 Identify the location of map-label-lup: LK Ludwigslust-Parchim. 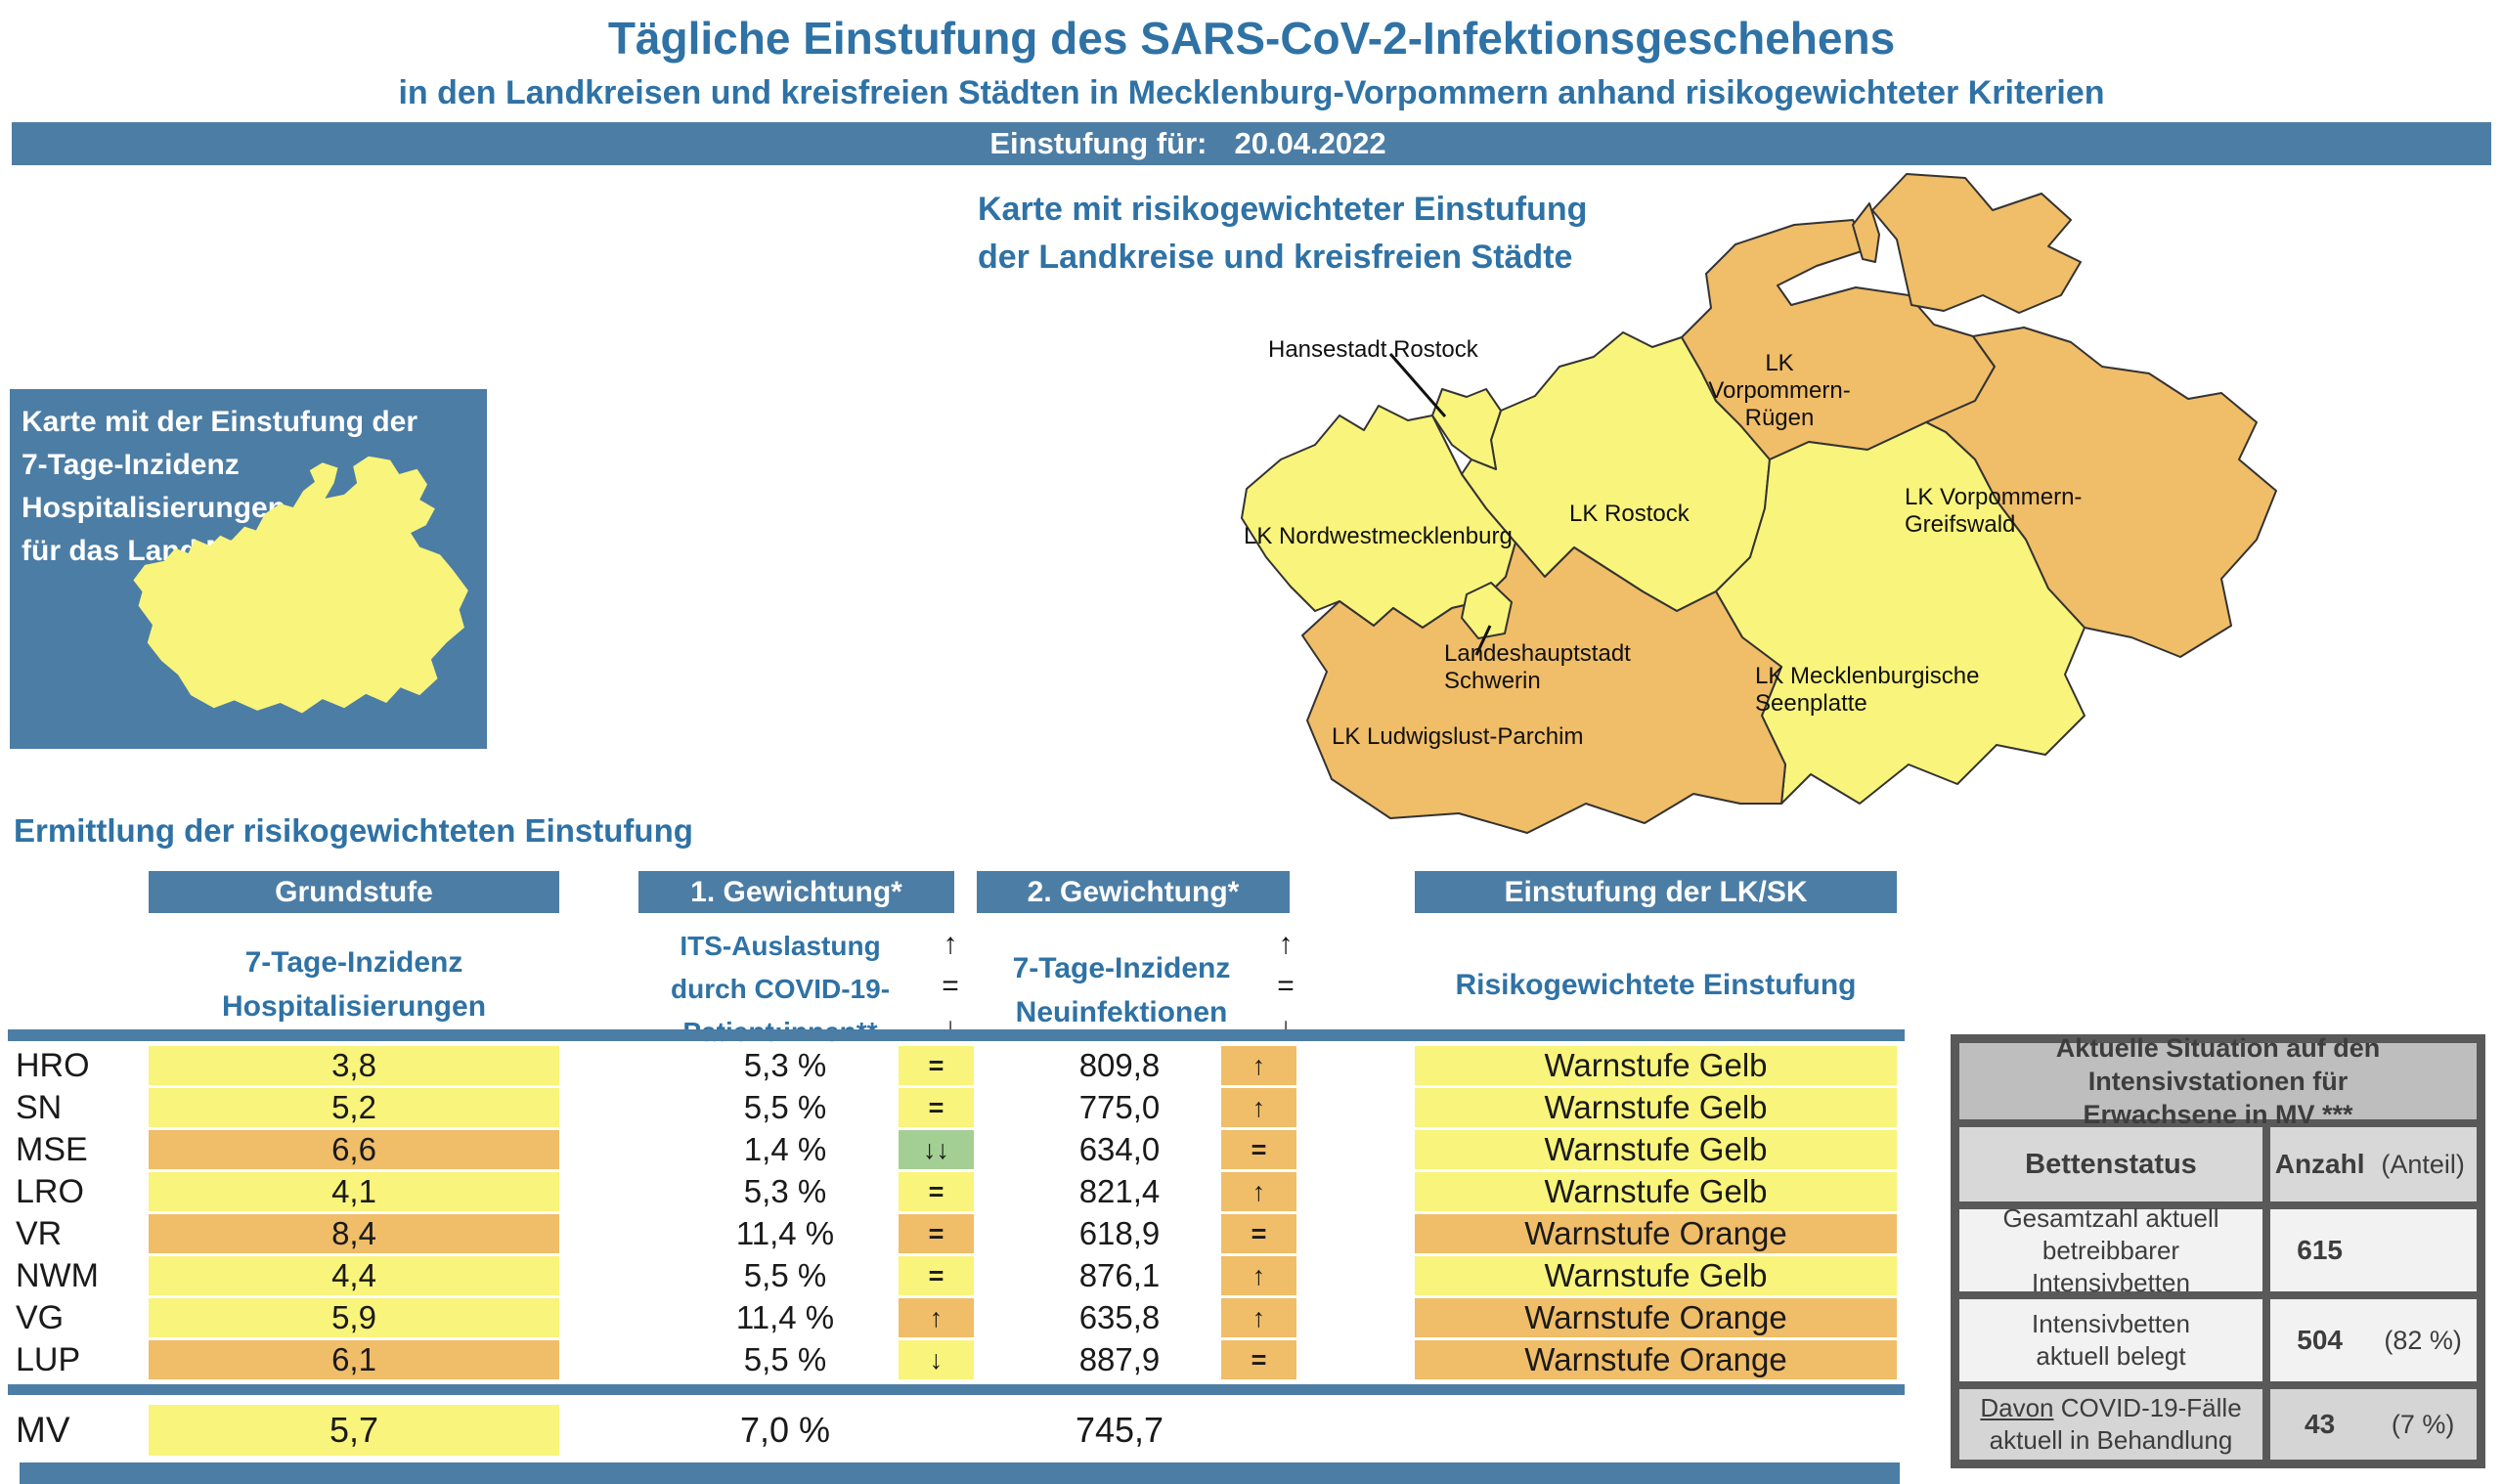
(1458, 736).